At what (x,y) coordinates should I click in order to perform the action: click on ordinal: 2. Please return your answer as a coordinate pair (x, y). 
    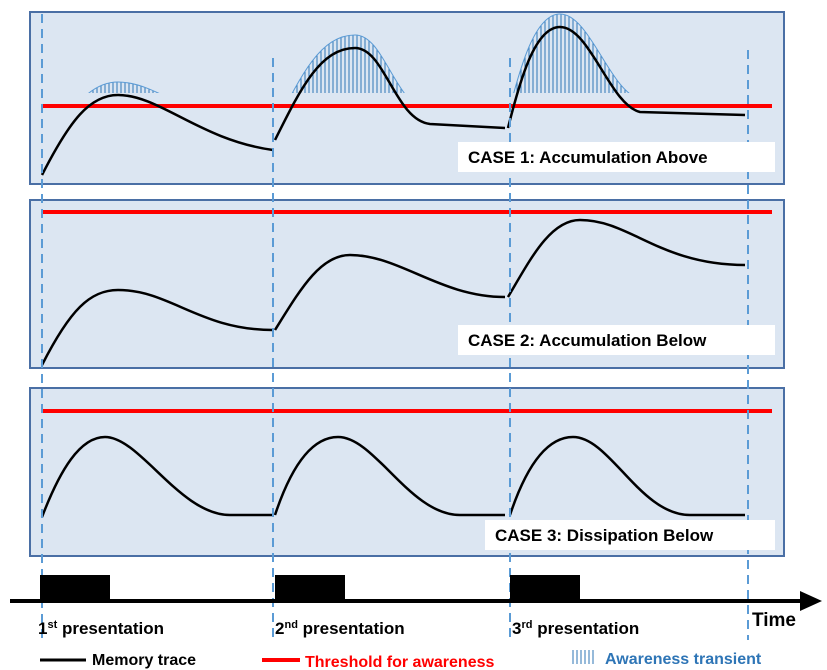
    Looking at the image, I should click on (279, 628).